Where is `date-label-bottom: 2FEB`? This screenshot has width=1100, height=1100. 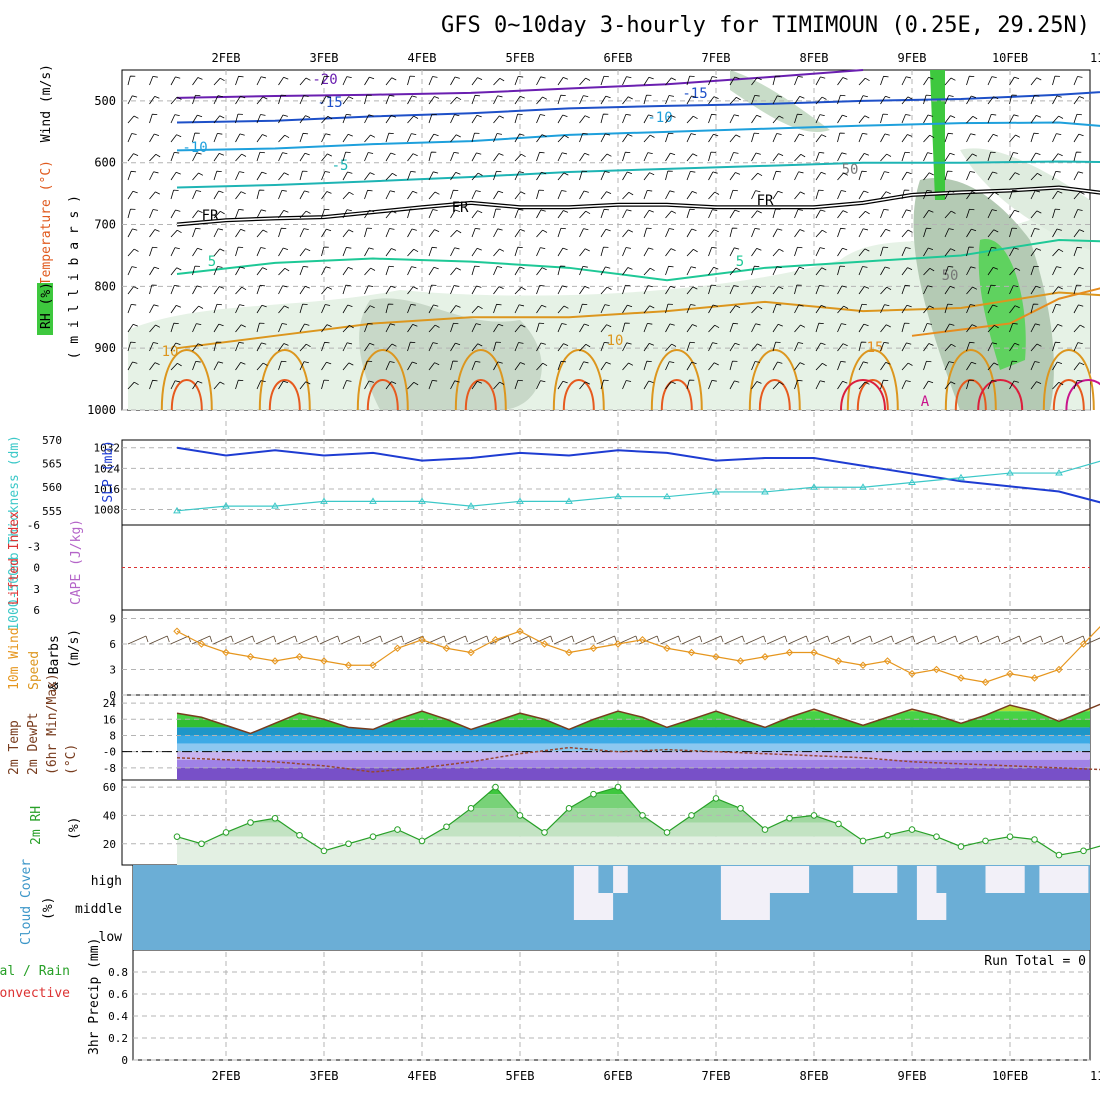
date-label-bottom: 2FEB is located at coordinates (226, 1076).